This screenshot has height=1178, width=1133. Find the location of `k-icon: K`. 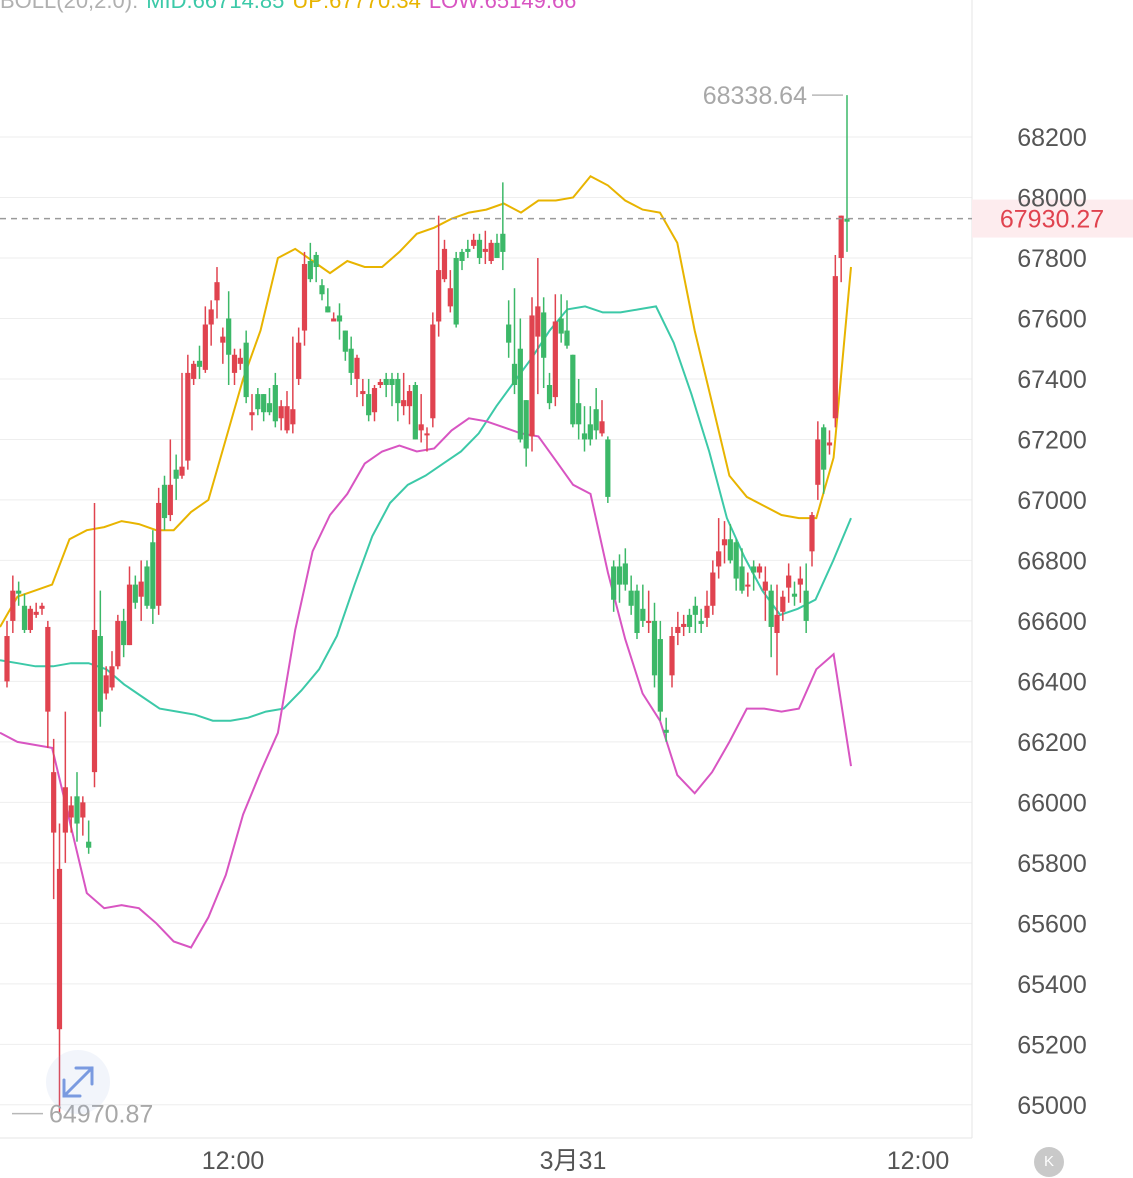

k-icon: K is located at coordinates (1049, 1162).